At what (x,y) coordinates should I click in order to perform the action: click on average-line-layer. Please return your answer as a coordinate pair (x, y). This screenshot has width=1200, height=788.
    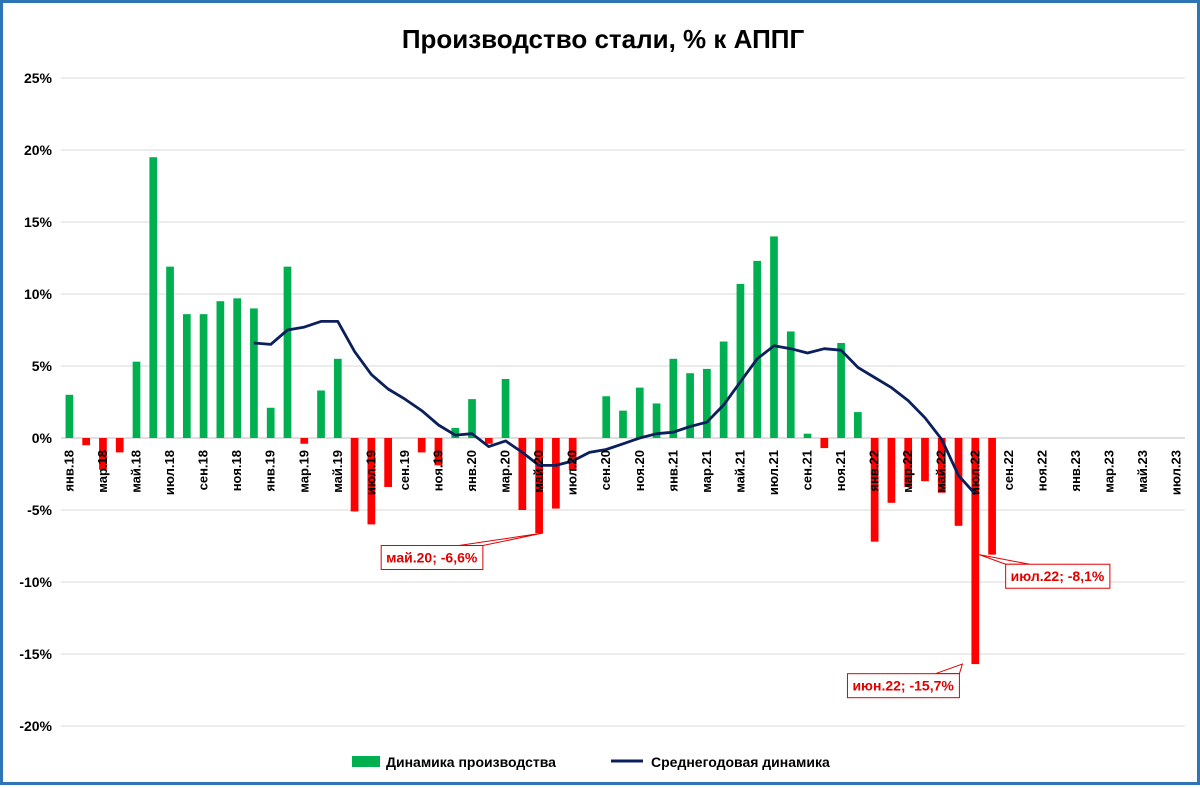
    Looking at the image, I should click on (615, 408).